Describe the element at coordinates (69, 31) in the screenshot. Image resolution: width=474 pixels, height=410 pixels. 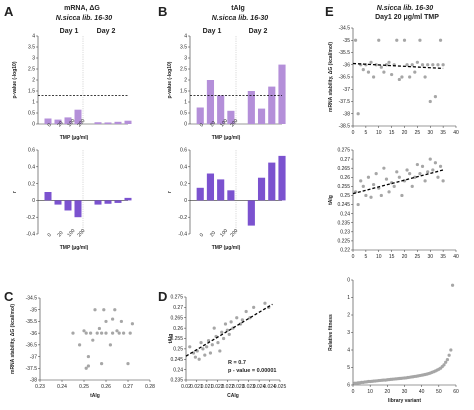
I see `panel-a-day1-label: Day 1` at that location.